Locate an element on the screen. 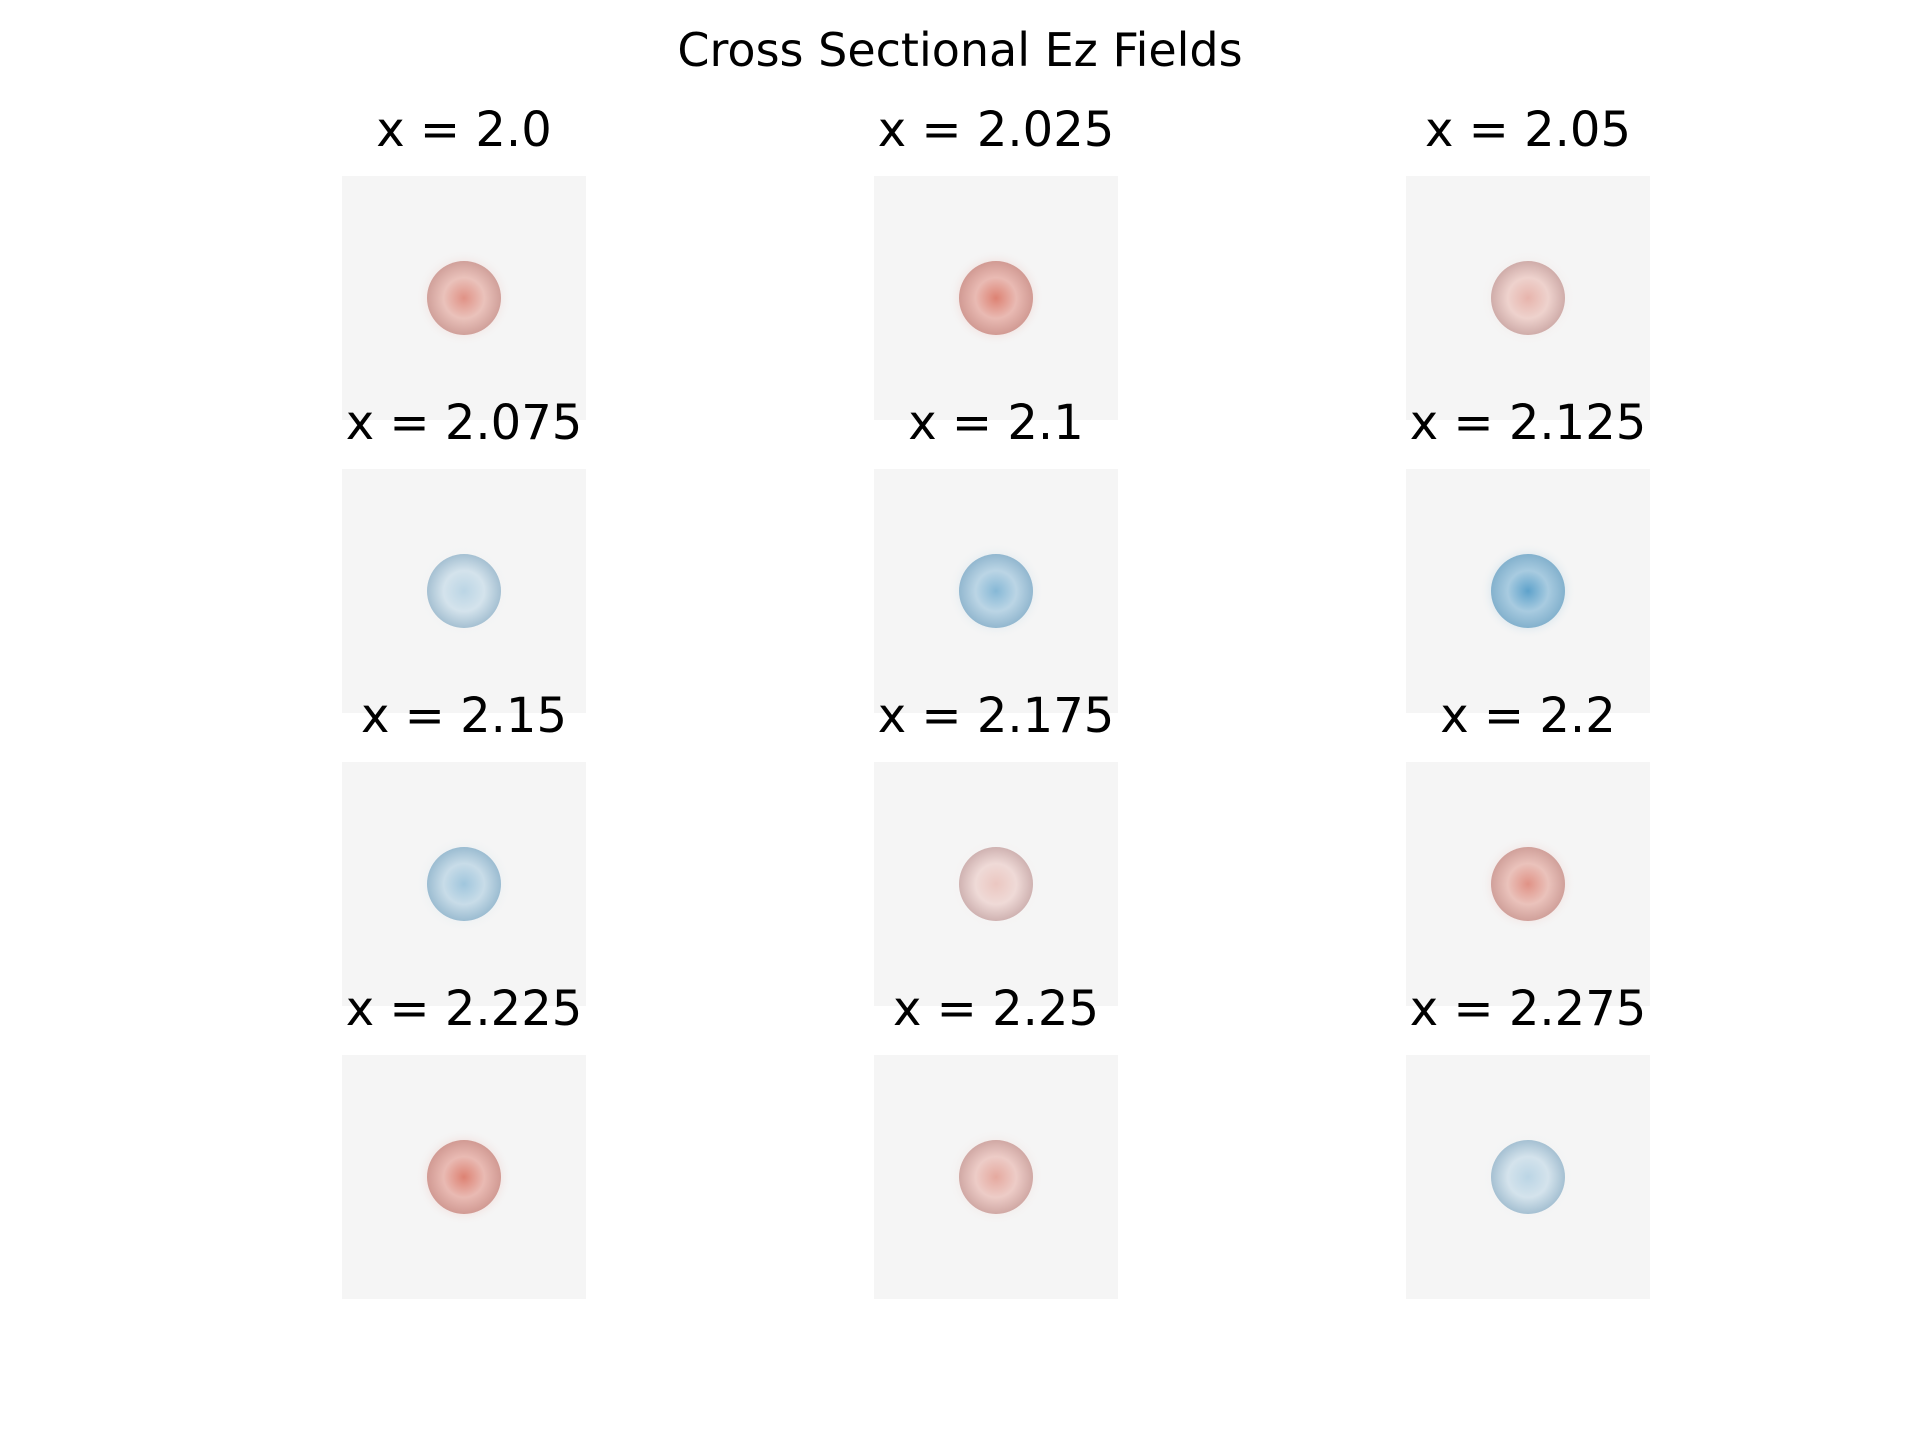  panel-title: x = 2.175 is located at coordinates (996, 716).